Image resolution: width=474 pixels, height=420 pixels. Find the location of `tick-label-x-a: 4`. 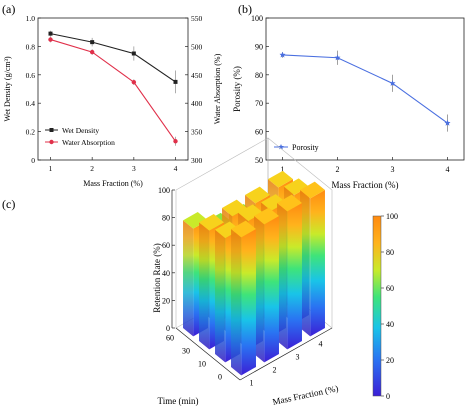

tick-label-x-a: 4 is located at coordinates (176, 168).